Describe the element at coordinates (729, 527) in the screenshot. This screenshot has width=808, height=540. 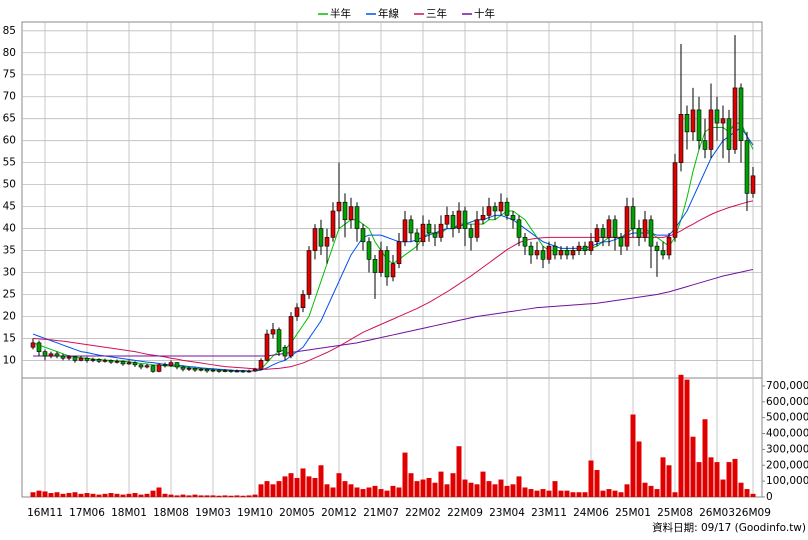
I see `footer: 資料日期: 09/17 (Goodinfo.tw)` at that location.